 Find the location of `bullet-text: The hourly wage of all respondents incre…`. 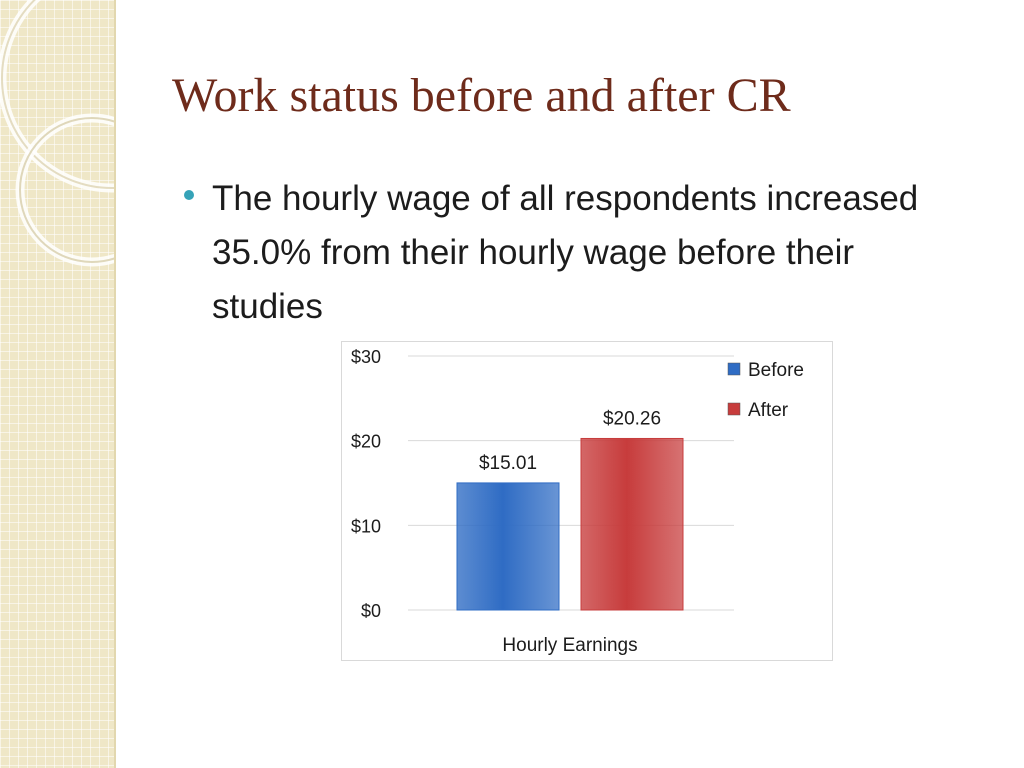

bullet-text: The hourly wage of all respondents incre… is located at coordinates (565, 252).